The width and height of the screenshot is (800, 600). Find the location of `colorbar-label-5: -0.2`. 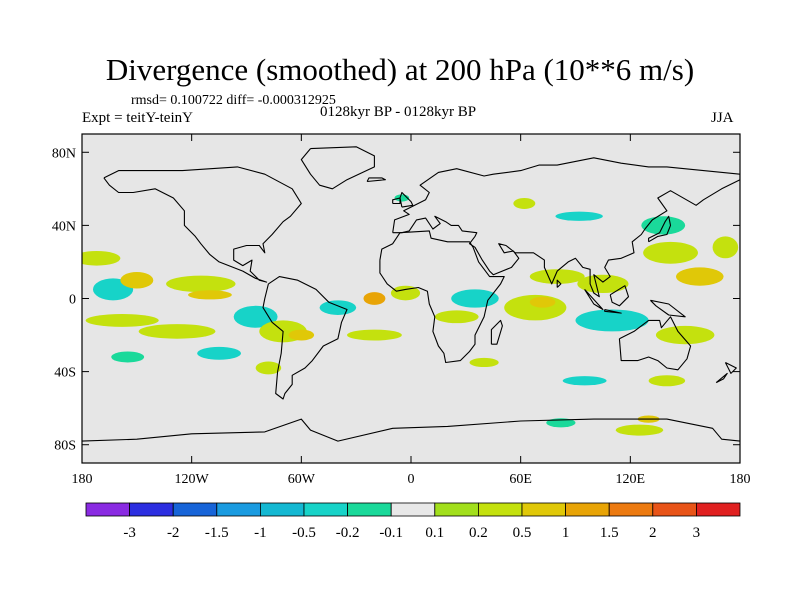

colorbar-label-5: -0.2 is located at coordinates (348, 533).